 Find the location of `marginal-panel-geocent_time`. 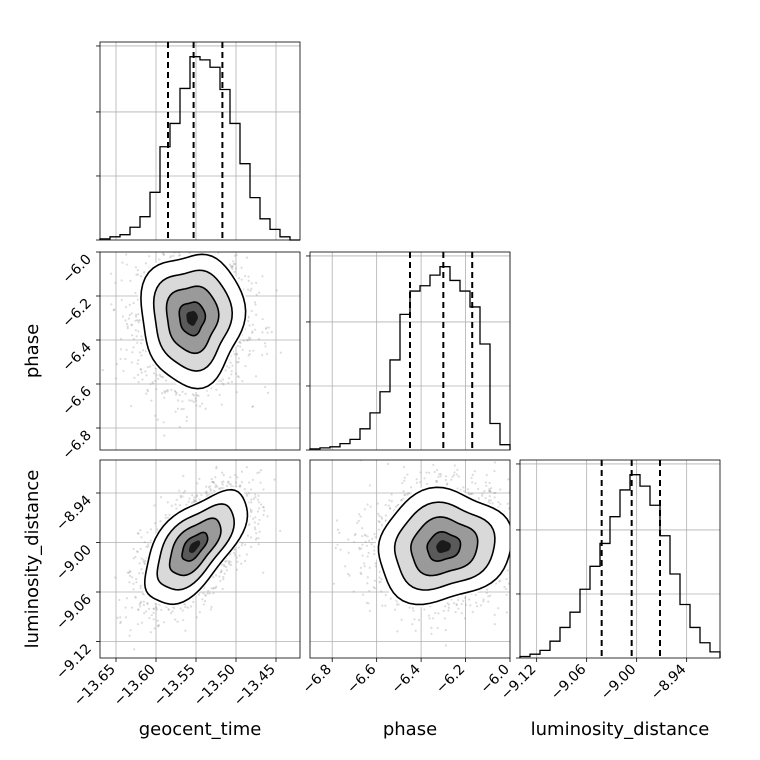

marginal-panel-geocent_time is located at coordinates (198, 141).